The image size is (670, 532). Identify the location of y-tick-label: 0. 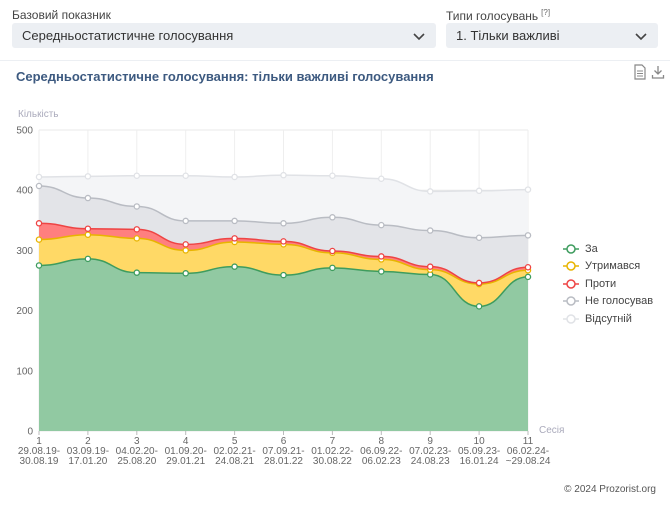
(30, 432).